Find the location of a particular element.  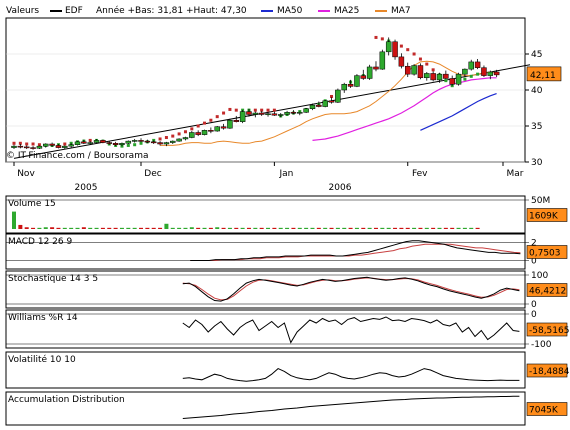

indicator-tick-label: 100 is located at coordinates (539, 276).